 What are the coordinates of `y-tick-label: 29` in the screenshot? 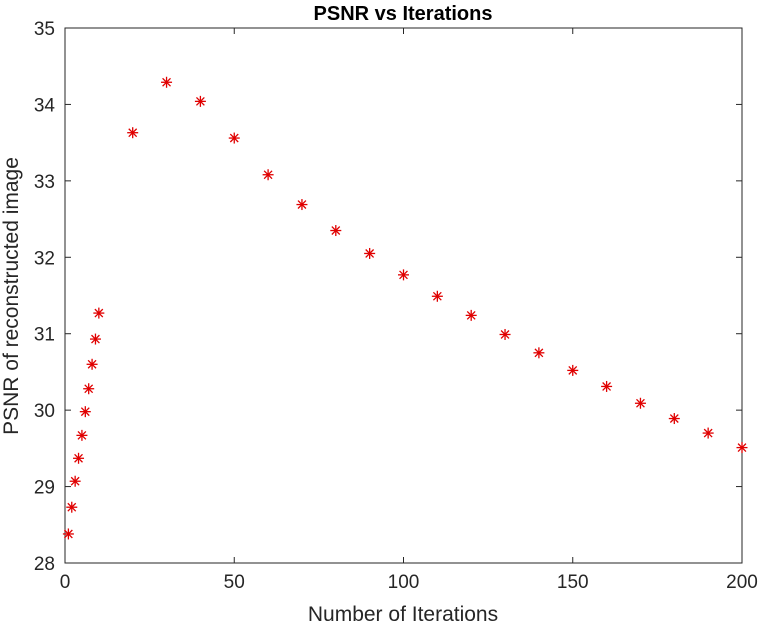 It's located at (44, 488).